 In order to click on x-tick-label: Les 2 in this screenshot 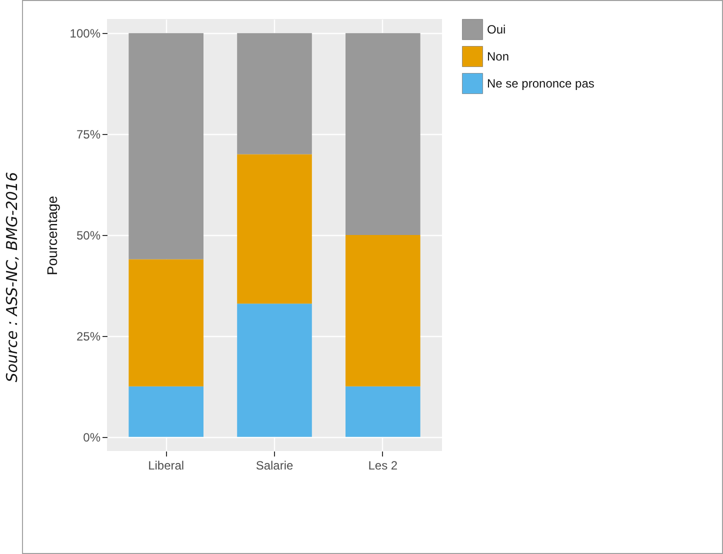, I will do `click(383, 465)`.